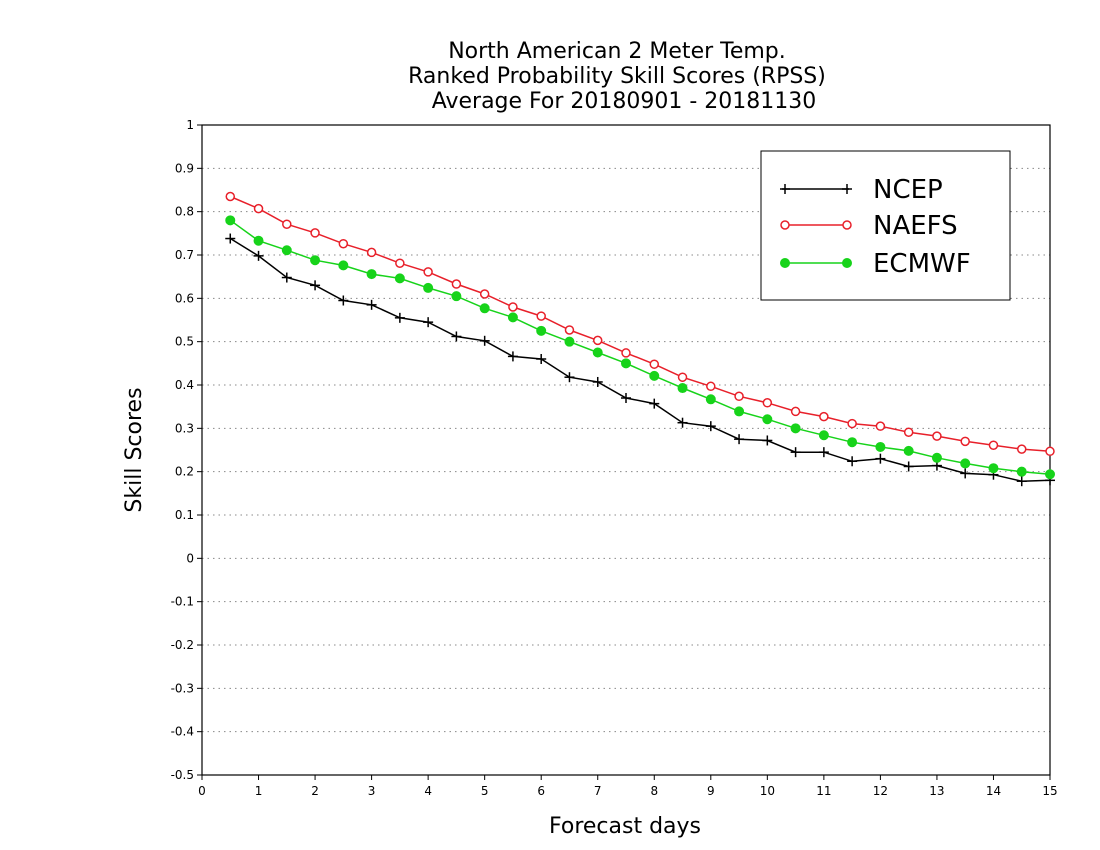 The height and width of the screenshot is (850, 1100). I want to click on x-tick-label: 2, so click(315, 791).